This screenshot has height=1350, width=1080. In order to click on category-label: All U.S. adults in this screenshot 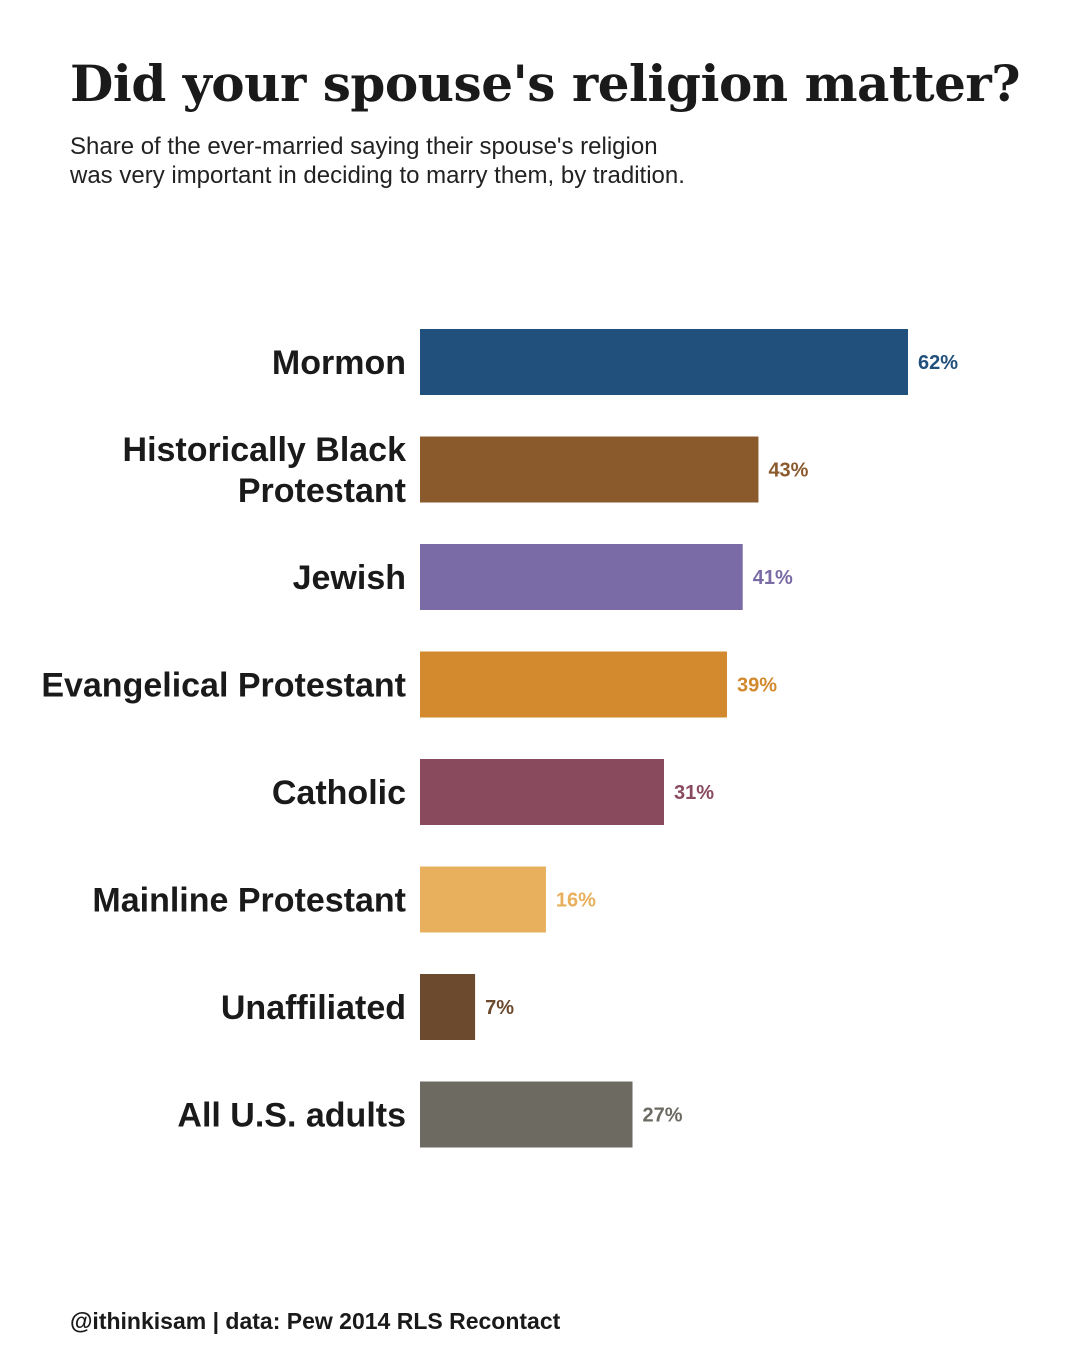, I will do `click(291, 1116)`.